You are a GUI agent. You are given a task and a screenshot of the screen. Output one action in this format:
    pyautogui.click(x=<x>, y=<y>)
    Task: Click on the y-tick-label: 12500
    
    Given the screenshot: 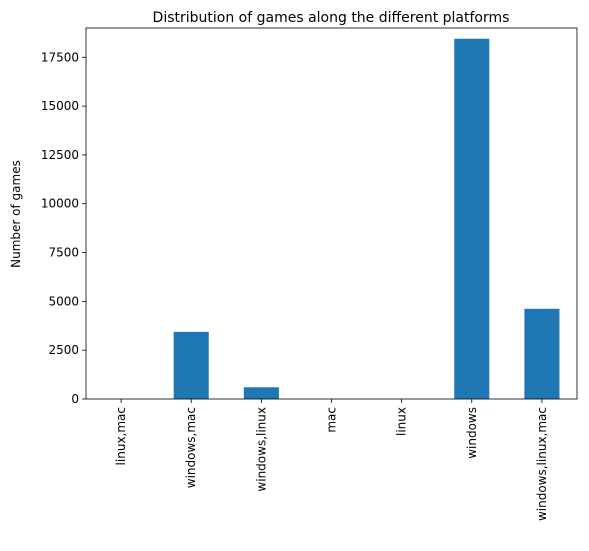 What is the action you would take?
    pyautogui.click(x=60, y=155)
    